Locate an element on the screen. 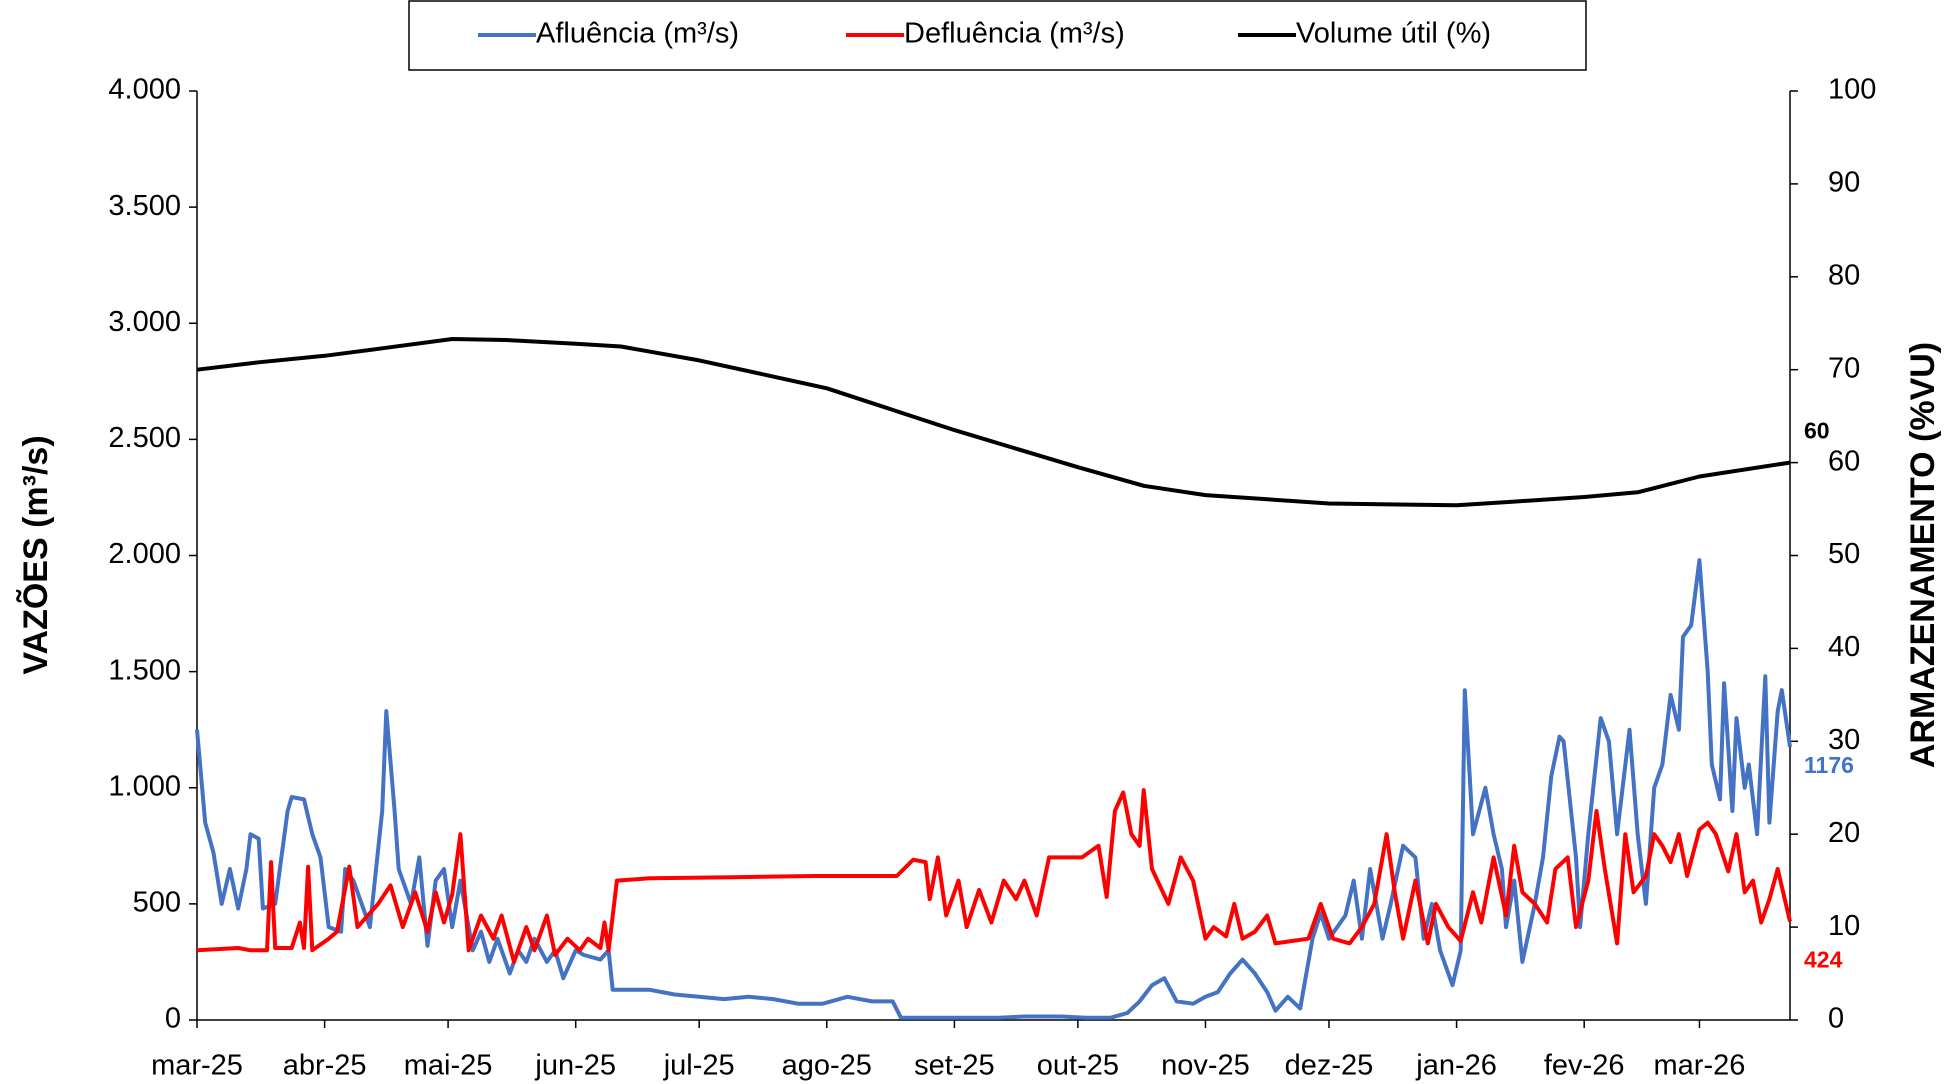 The image size is (1954, 1084). y2-tick-label: 30 is located at coordinates (1844, 740).